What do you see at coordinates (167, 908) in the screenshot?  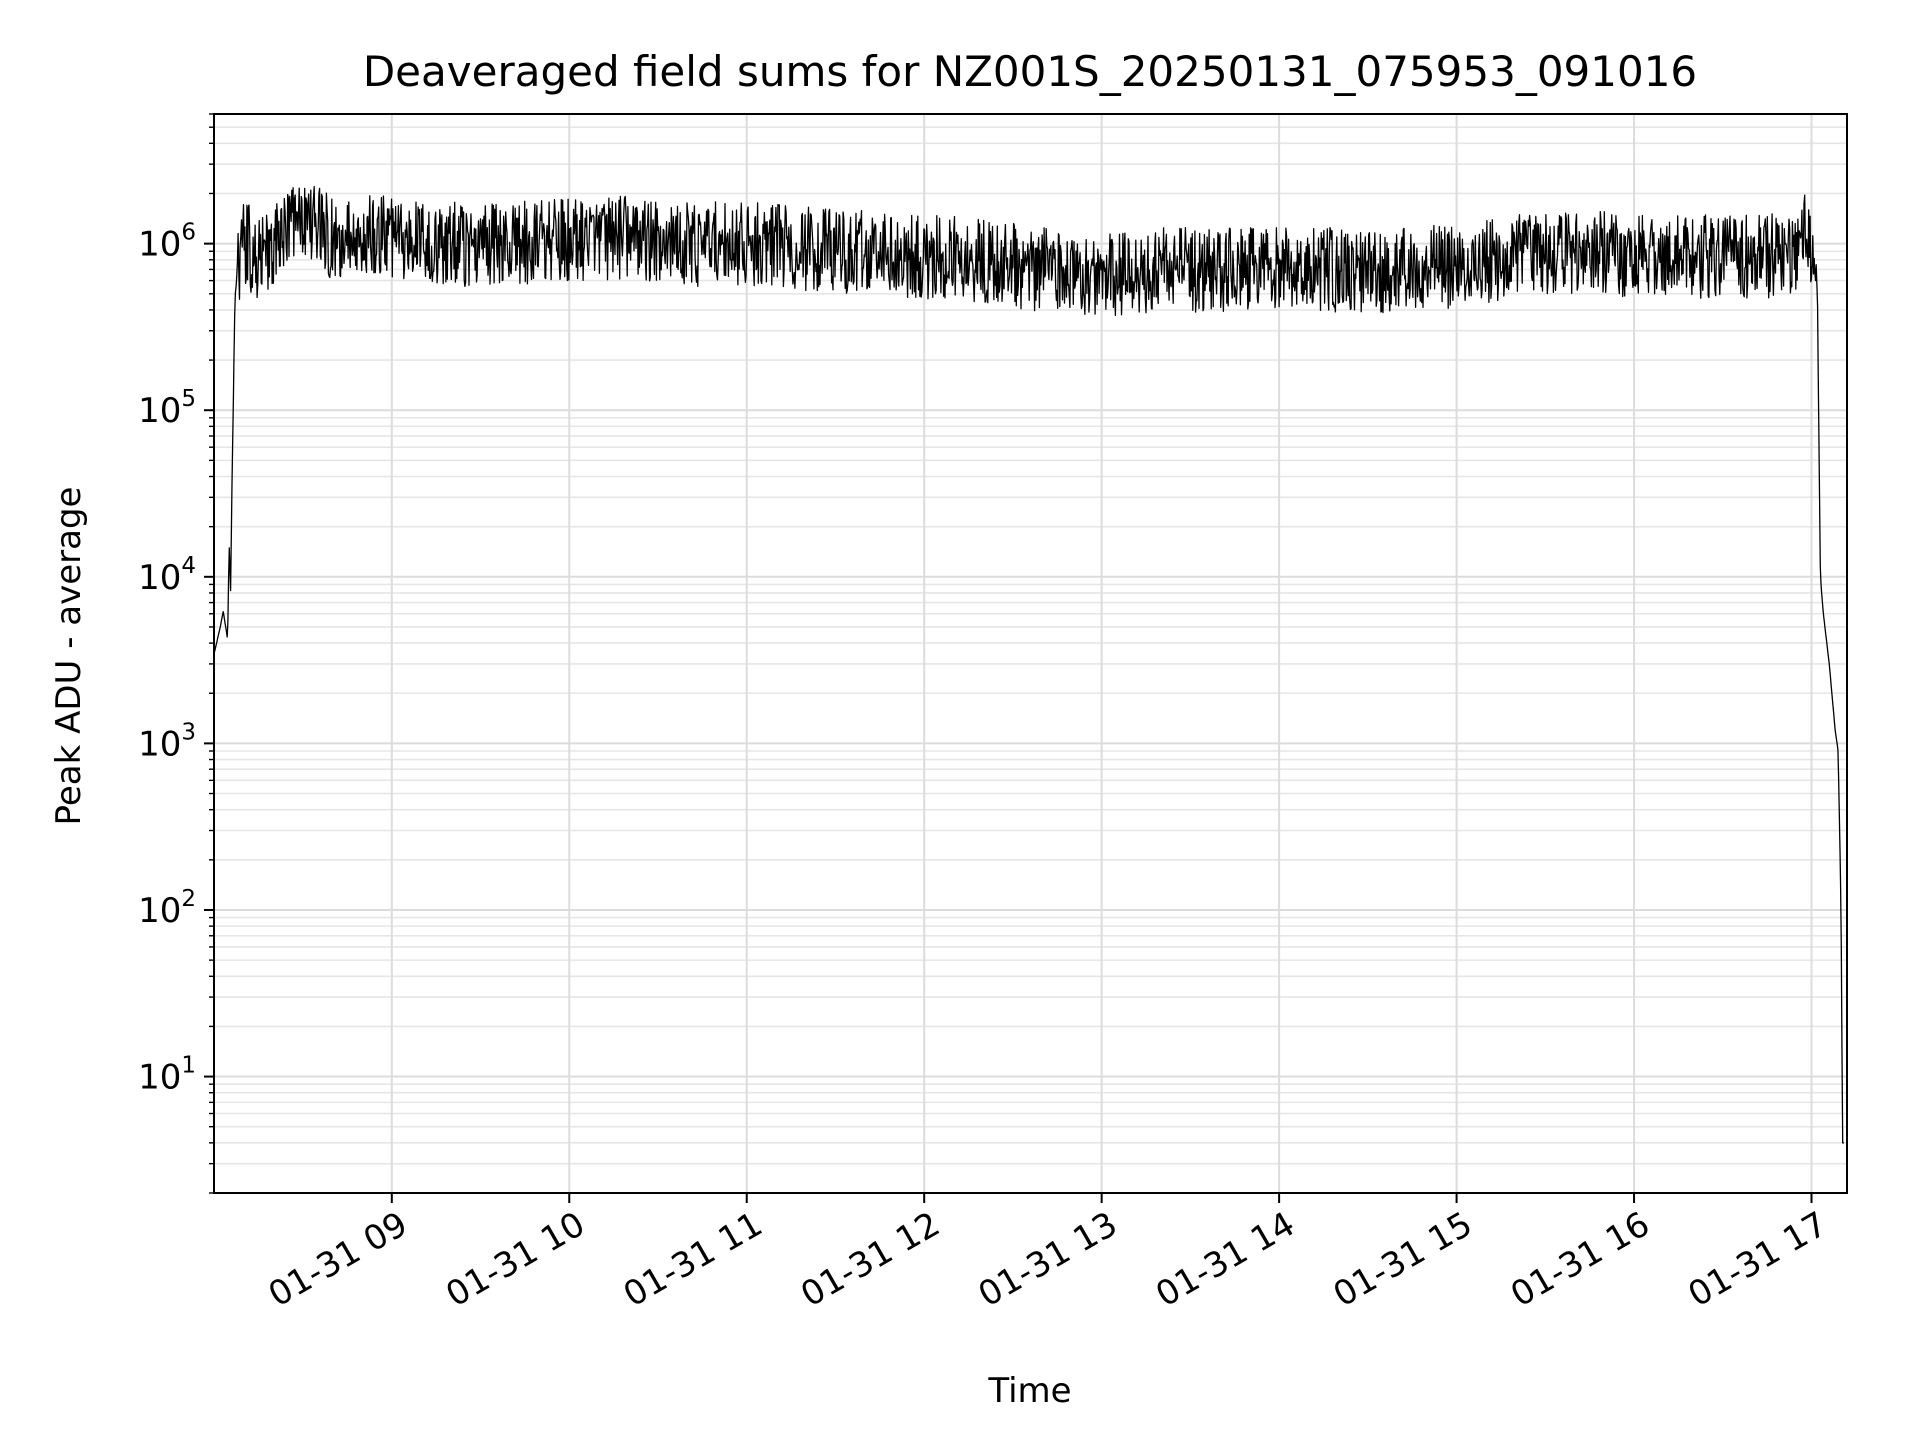 I see `y-tick-label: 10²` at bounding box center [167, 908].